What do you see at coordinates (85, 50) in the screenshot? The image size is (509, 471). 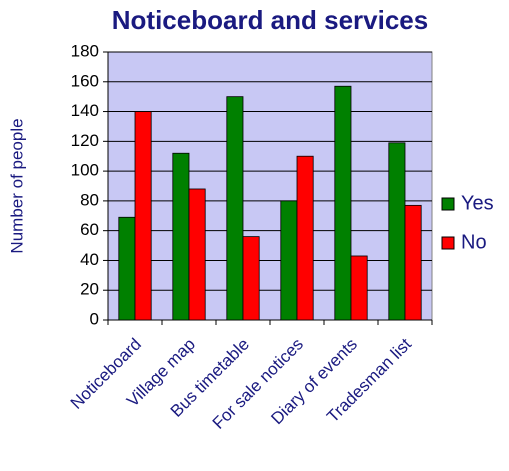 I see `y-tick-label: 180` at bounding box center [85, 50].